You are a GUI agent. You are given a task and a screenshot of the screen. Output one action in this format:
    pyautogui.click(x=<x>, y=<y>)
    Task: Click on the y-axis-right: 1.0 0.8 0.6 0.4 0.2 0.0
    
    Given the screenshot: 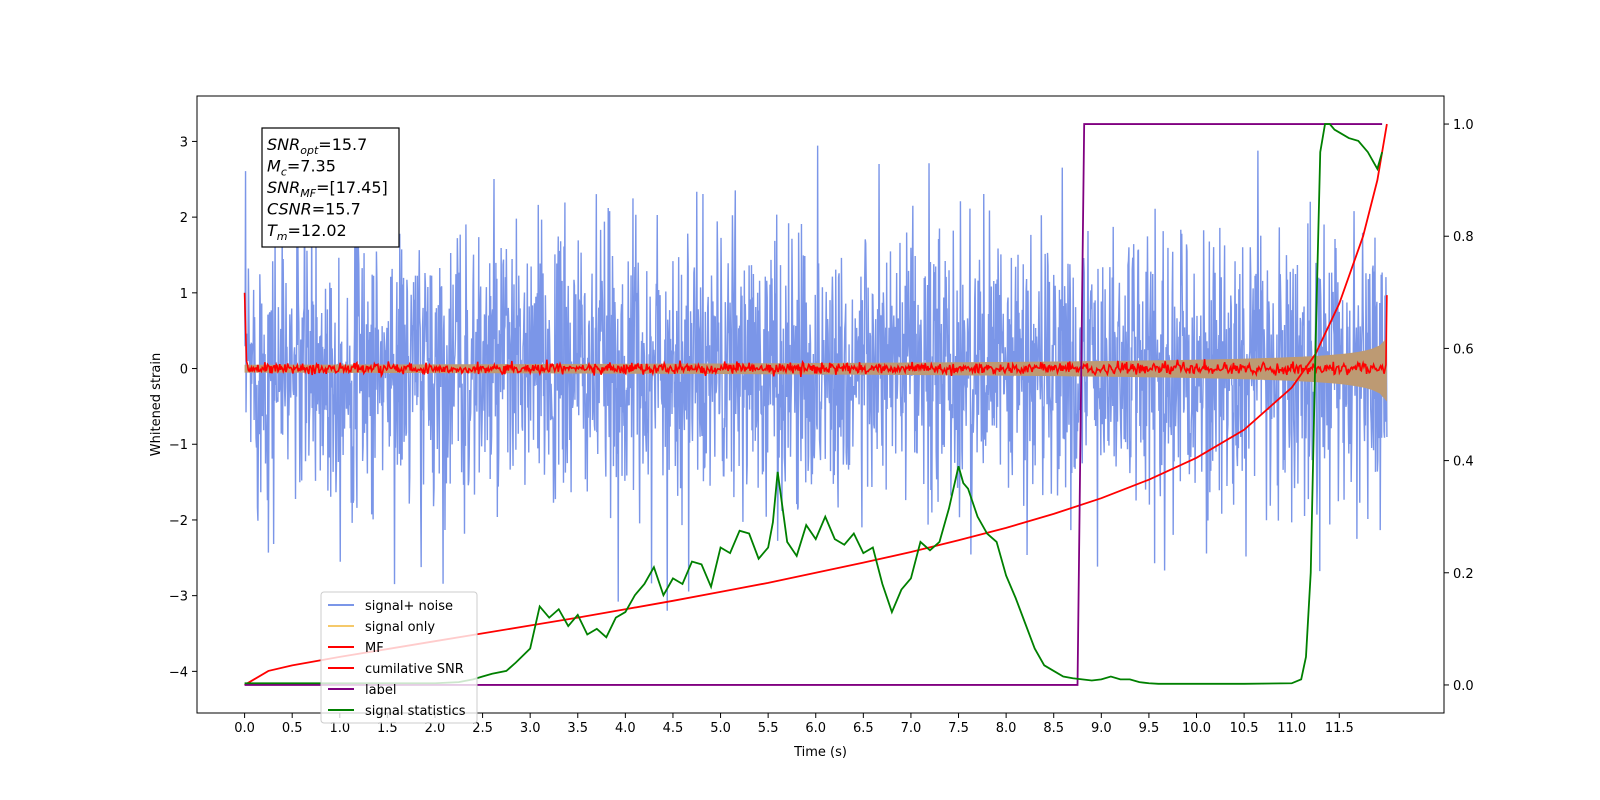 What is the action you would take?
    pyautogui.click(x=1459, y=406)
    